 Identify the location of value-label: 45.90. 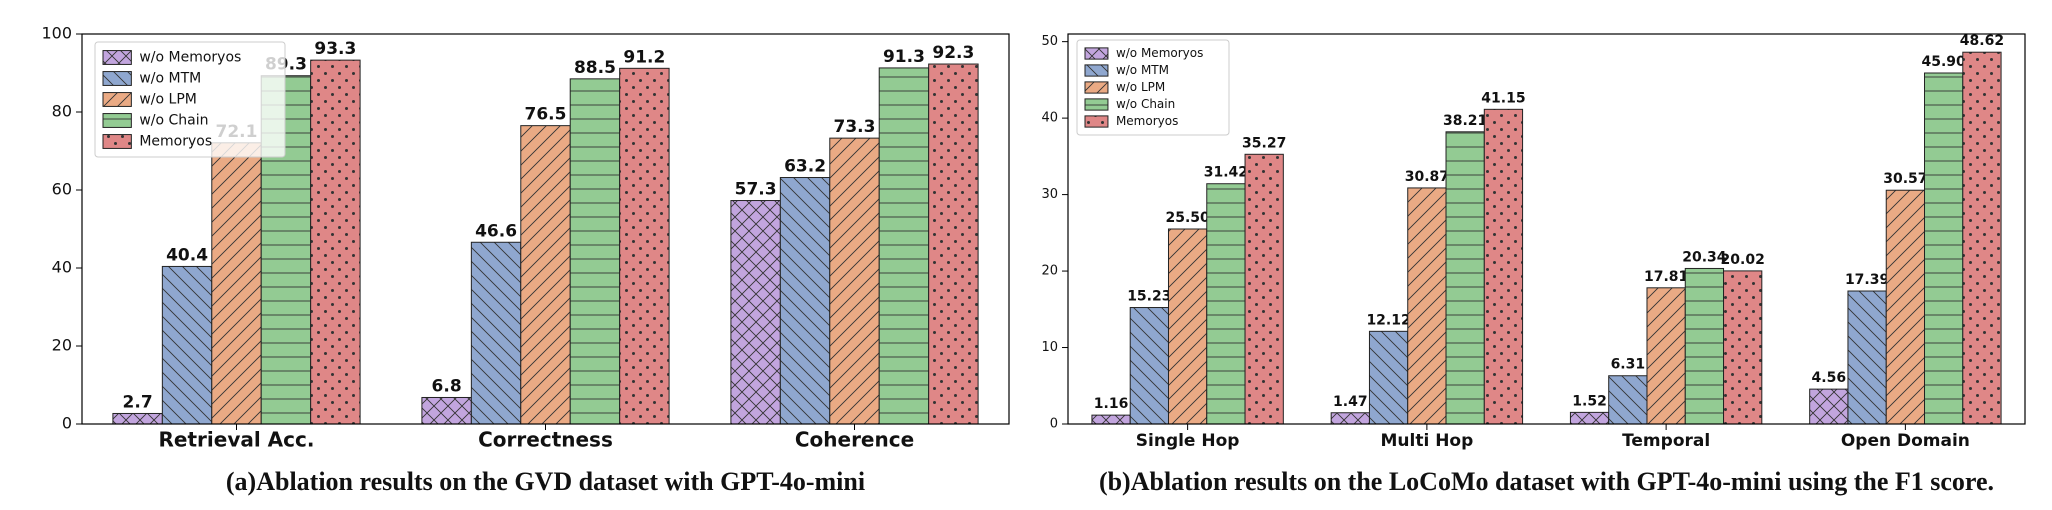
(1944, 62).